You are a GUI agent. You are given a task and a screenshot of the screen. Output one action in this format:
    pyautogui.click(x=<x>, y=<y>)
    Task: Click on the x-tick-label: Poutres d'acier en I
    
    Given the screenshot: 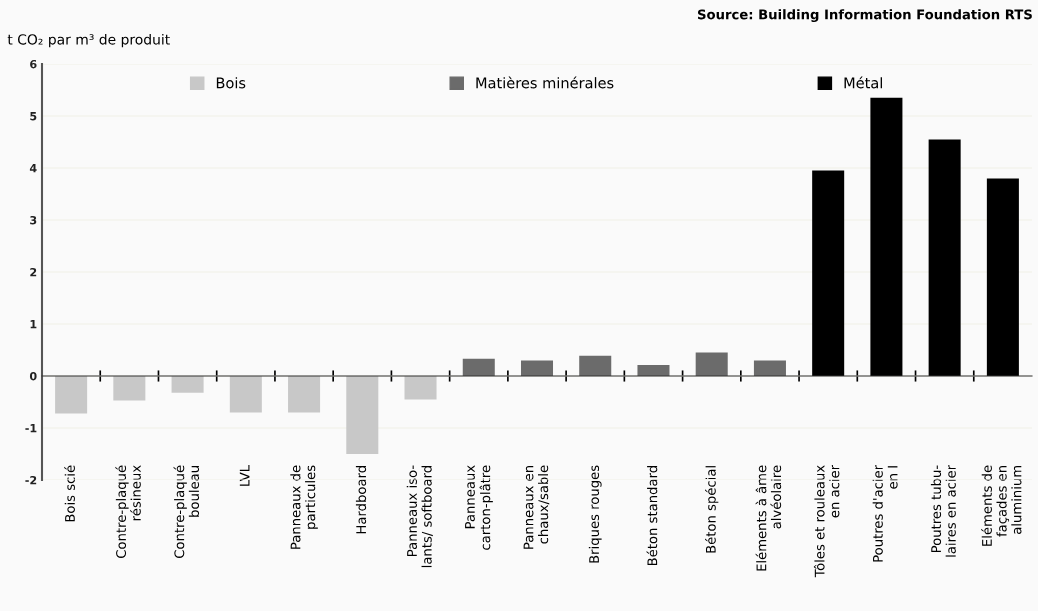 What is the action you would take?
    pyautogui.click(x=885, y=513)
    